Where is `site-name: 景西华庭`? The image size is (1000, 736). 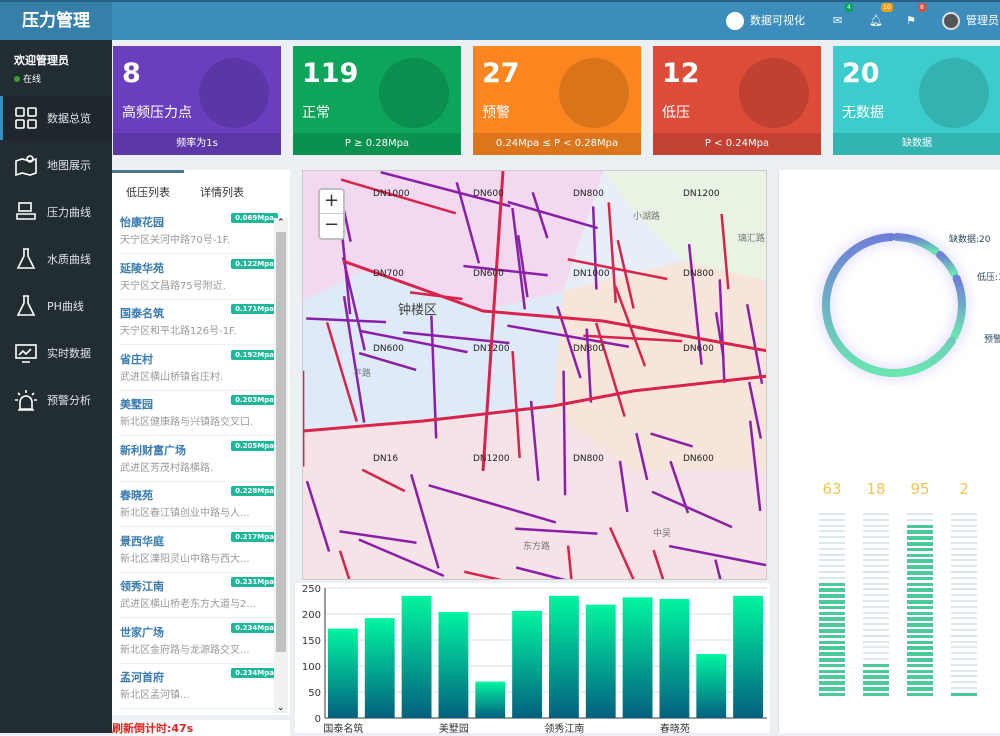 site-name: 景西华庭 is located at coordinates (142, 541).